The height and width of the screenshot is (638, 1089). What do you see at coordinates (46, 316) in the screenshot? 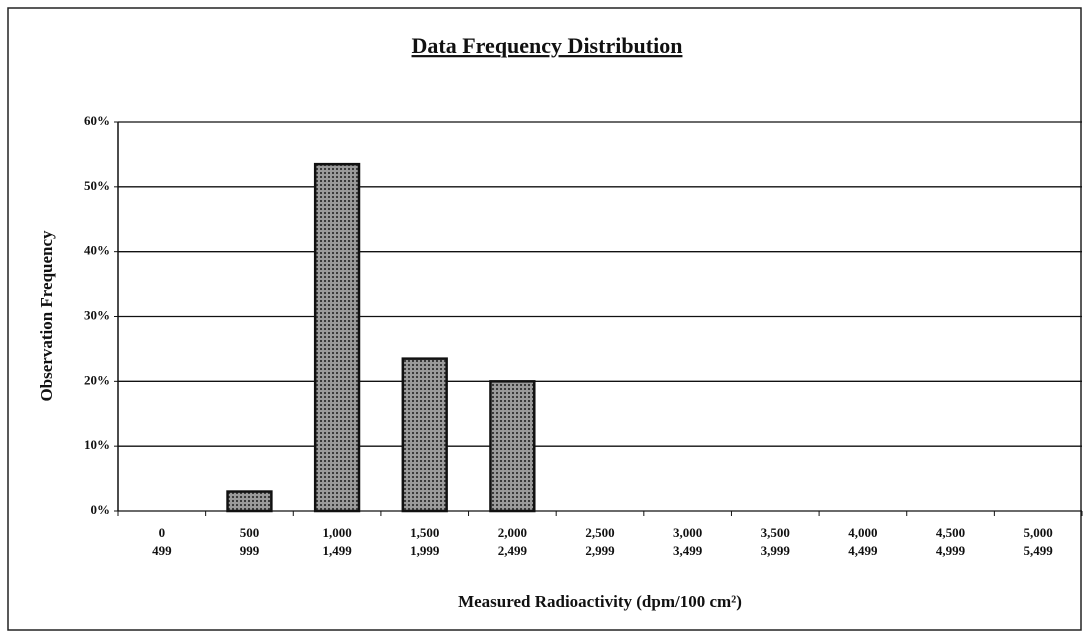
I see `y-axis-label: Observation Frequency` at bounding box center [46, 316].